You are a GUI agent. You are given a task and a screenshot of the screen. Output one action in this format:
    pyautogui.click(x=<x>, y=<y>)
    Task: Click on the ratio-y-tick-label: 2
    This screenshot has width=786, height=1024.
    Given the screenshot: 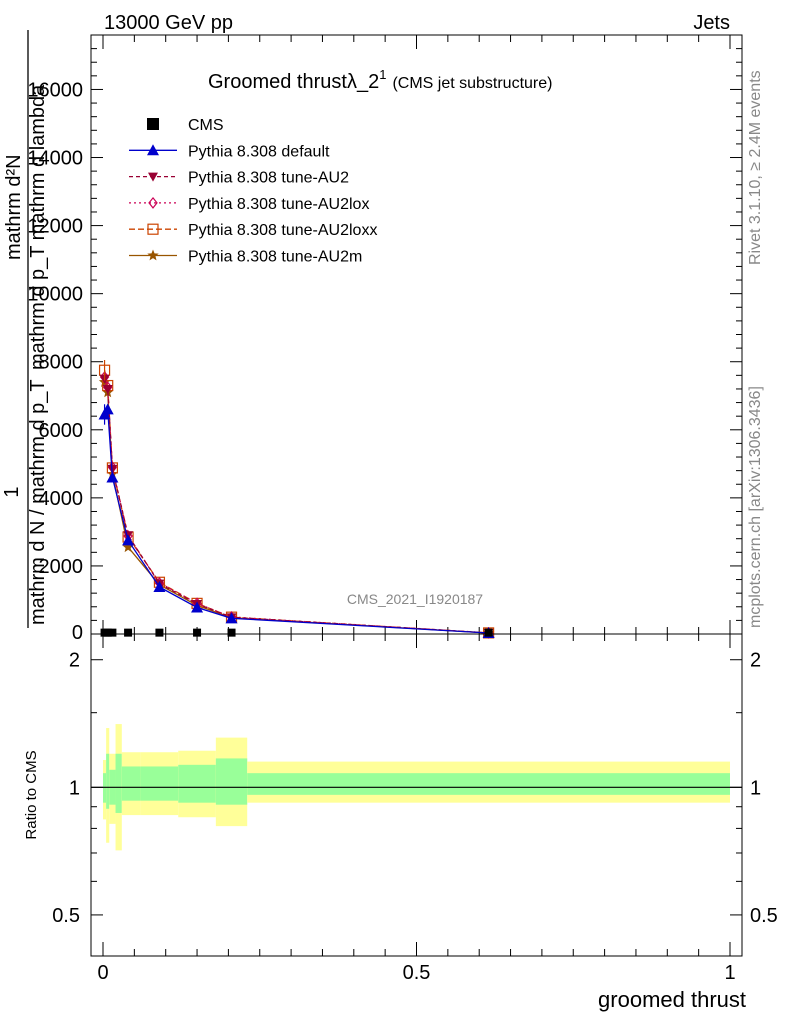 What is the action you would take?
    pyautogui.click(x=74, y=661)
    